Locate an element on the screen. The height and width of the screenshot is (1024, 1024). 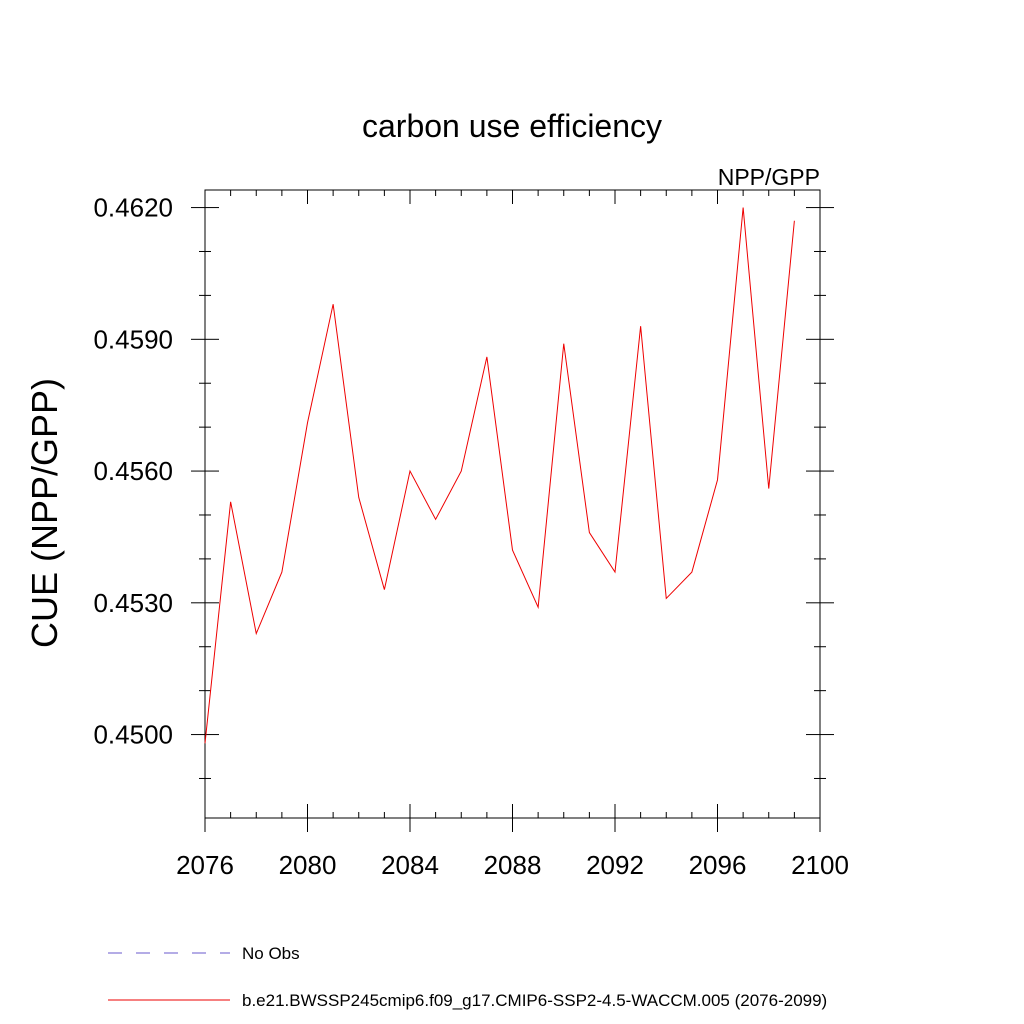
x-tick-label: 2088 is located at coordinates (513, 865).